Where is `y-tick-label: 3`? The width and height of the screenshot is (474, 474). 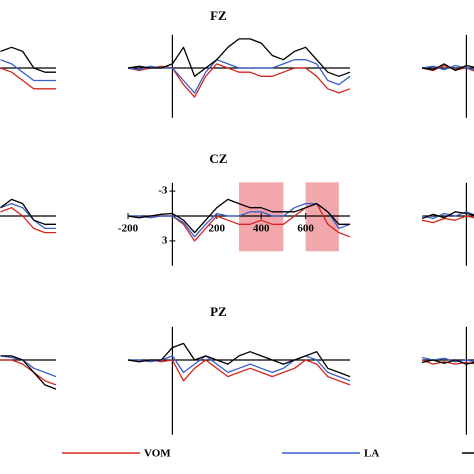
y-tick-label: 3 is located at coordinates (165, 240).